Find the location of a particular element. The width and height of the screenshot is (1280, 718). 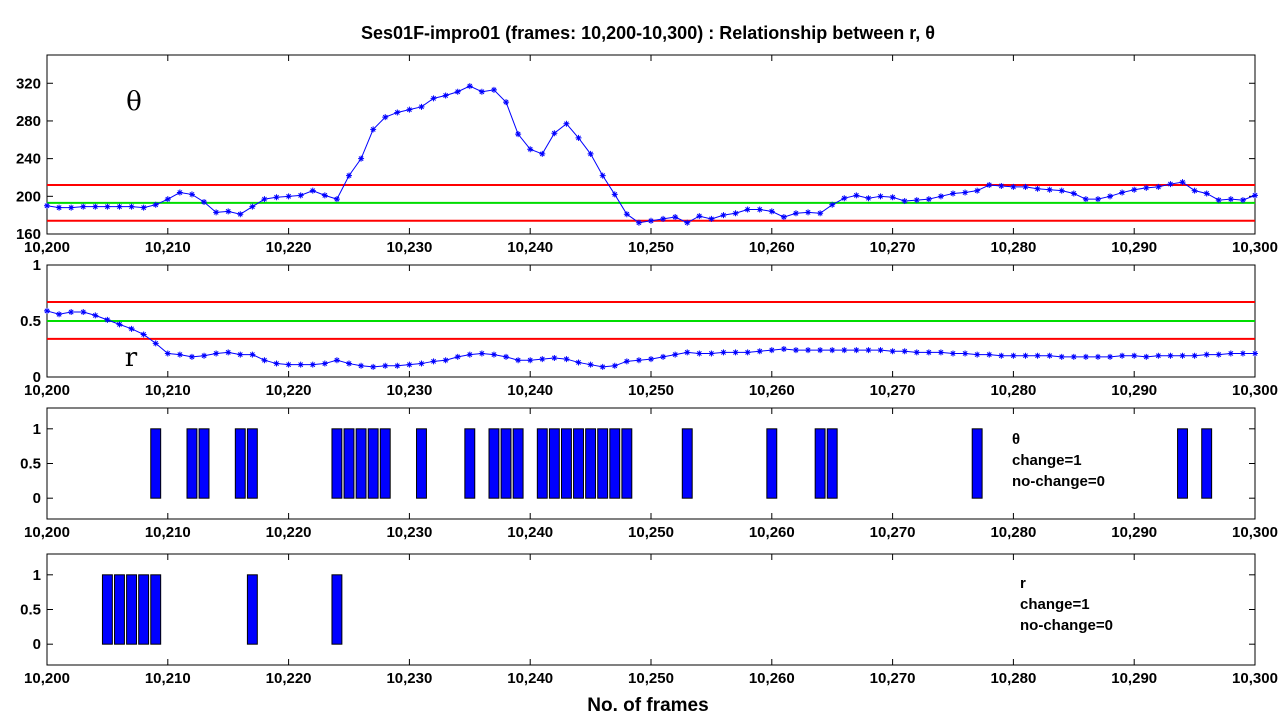

x-axis-label: No. of frames is located at coordinates (647, 705).